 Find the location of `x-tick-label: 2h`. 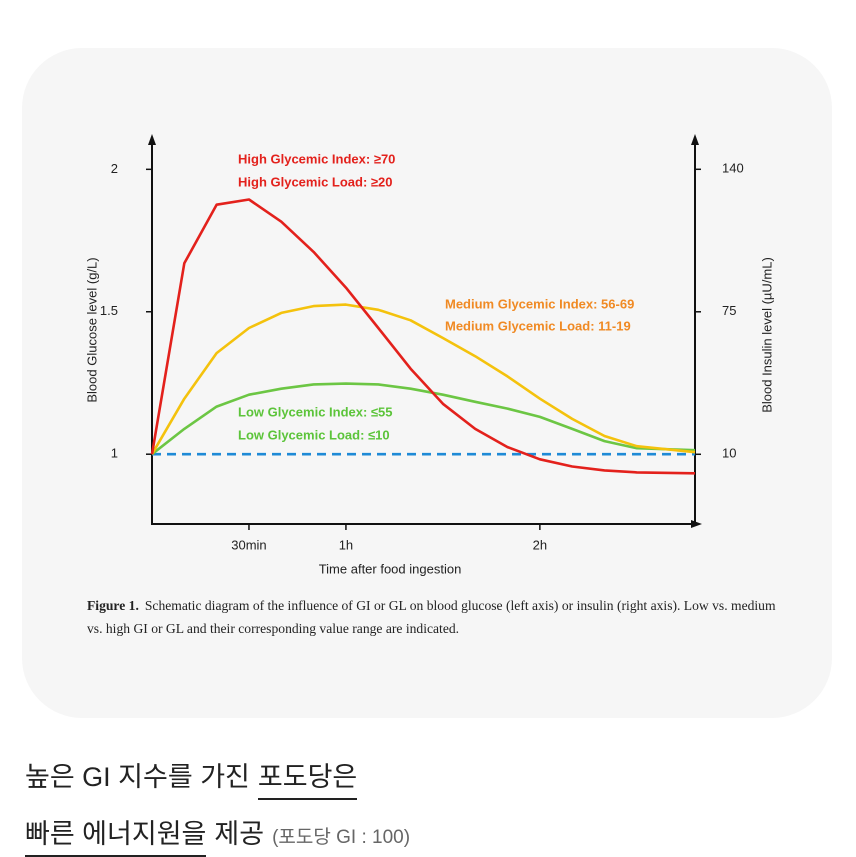

x-tick-label: 2h is located at coordinates (540, 544).